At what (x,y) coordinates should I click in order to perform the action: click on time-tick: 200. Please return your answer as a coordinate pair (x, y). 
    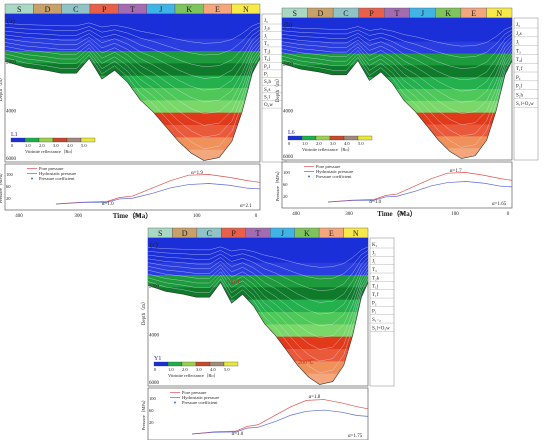
    Looking at the image, I should click on (138, 216).